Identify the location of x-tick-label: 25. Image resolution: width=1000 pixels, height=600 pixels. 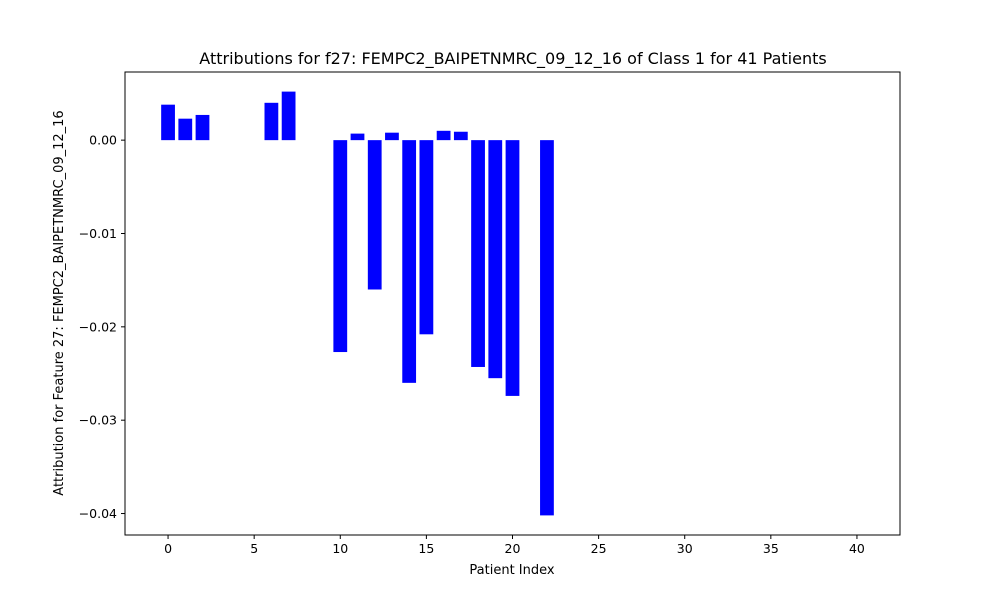
(599, 548).